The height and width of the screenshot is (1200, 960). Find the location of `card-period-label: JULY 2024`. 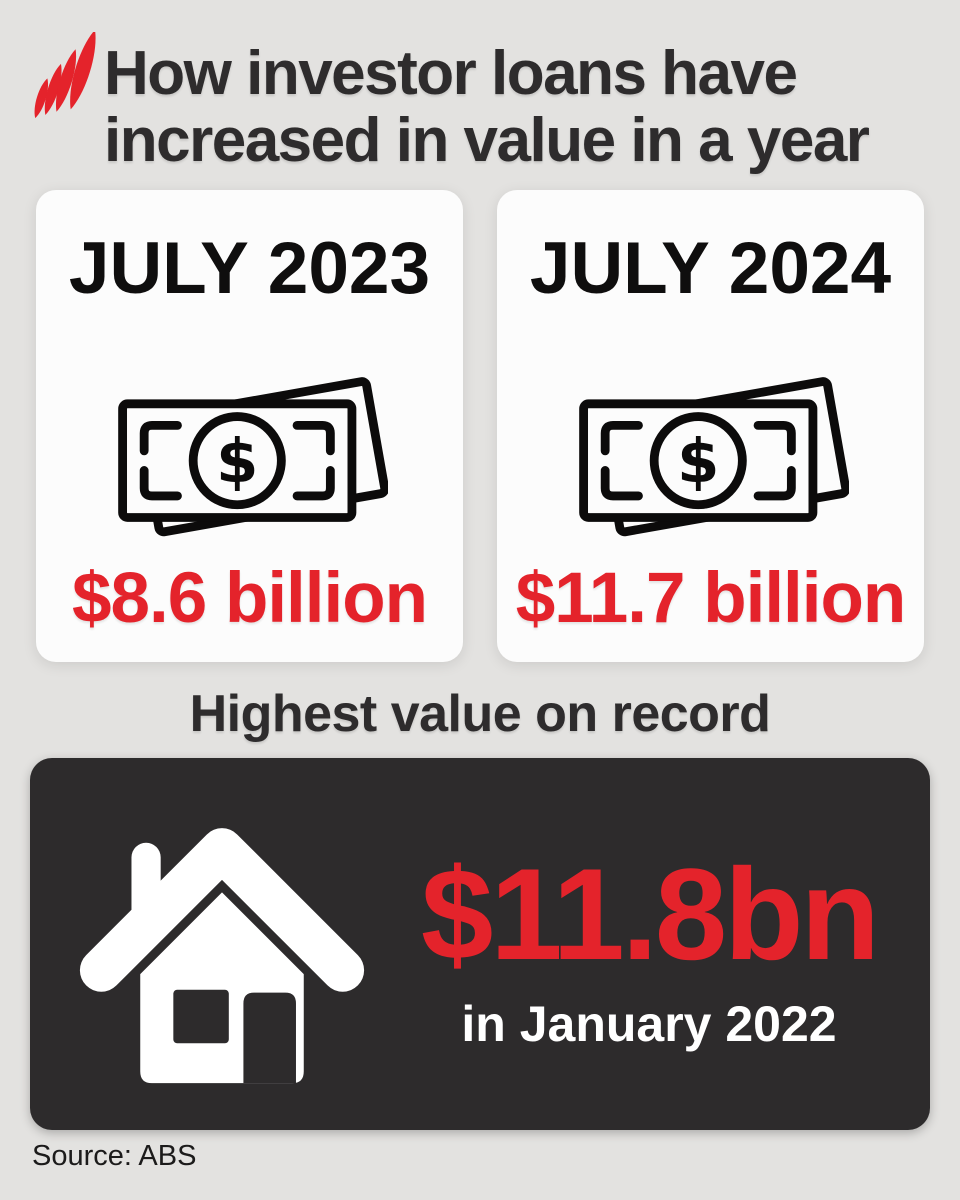

card-period-label: JULY 2024 is located at coordinates (710, 268).